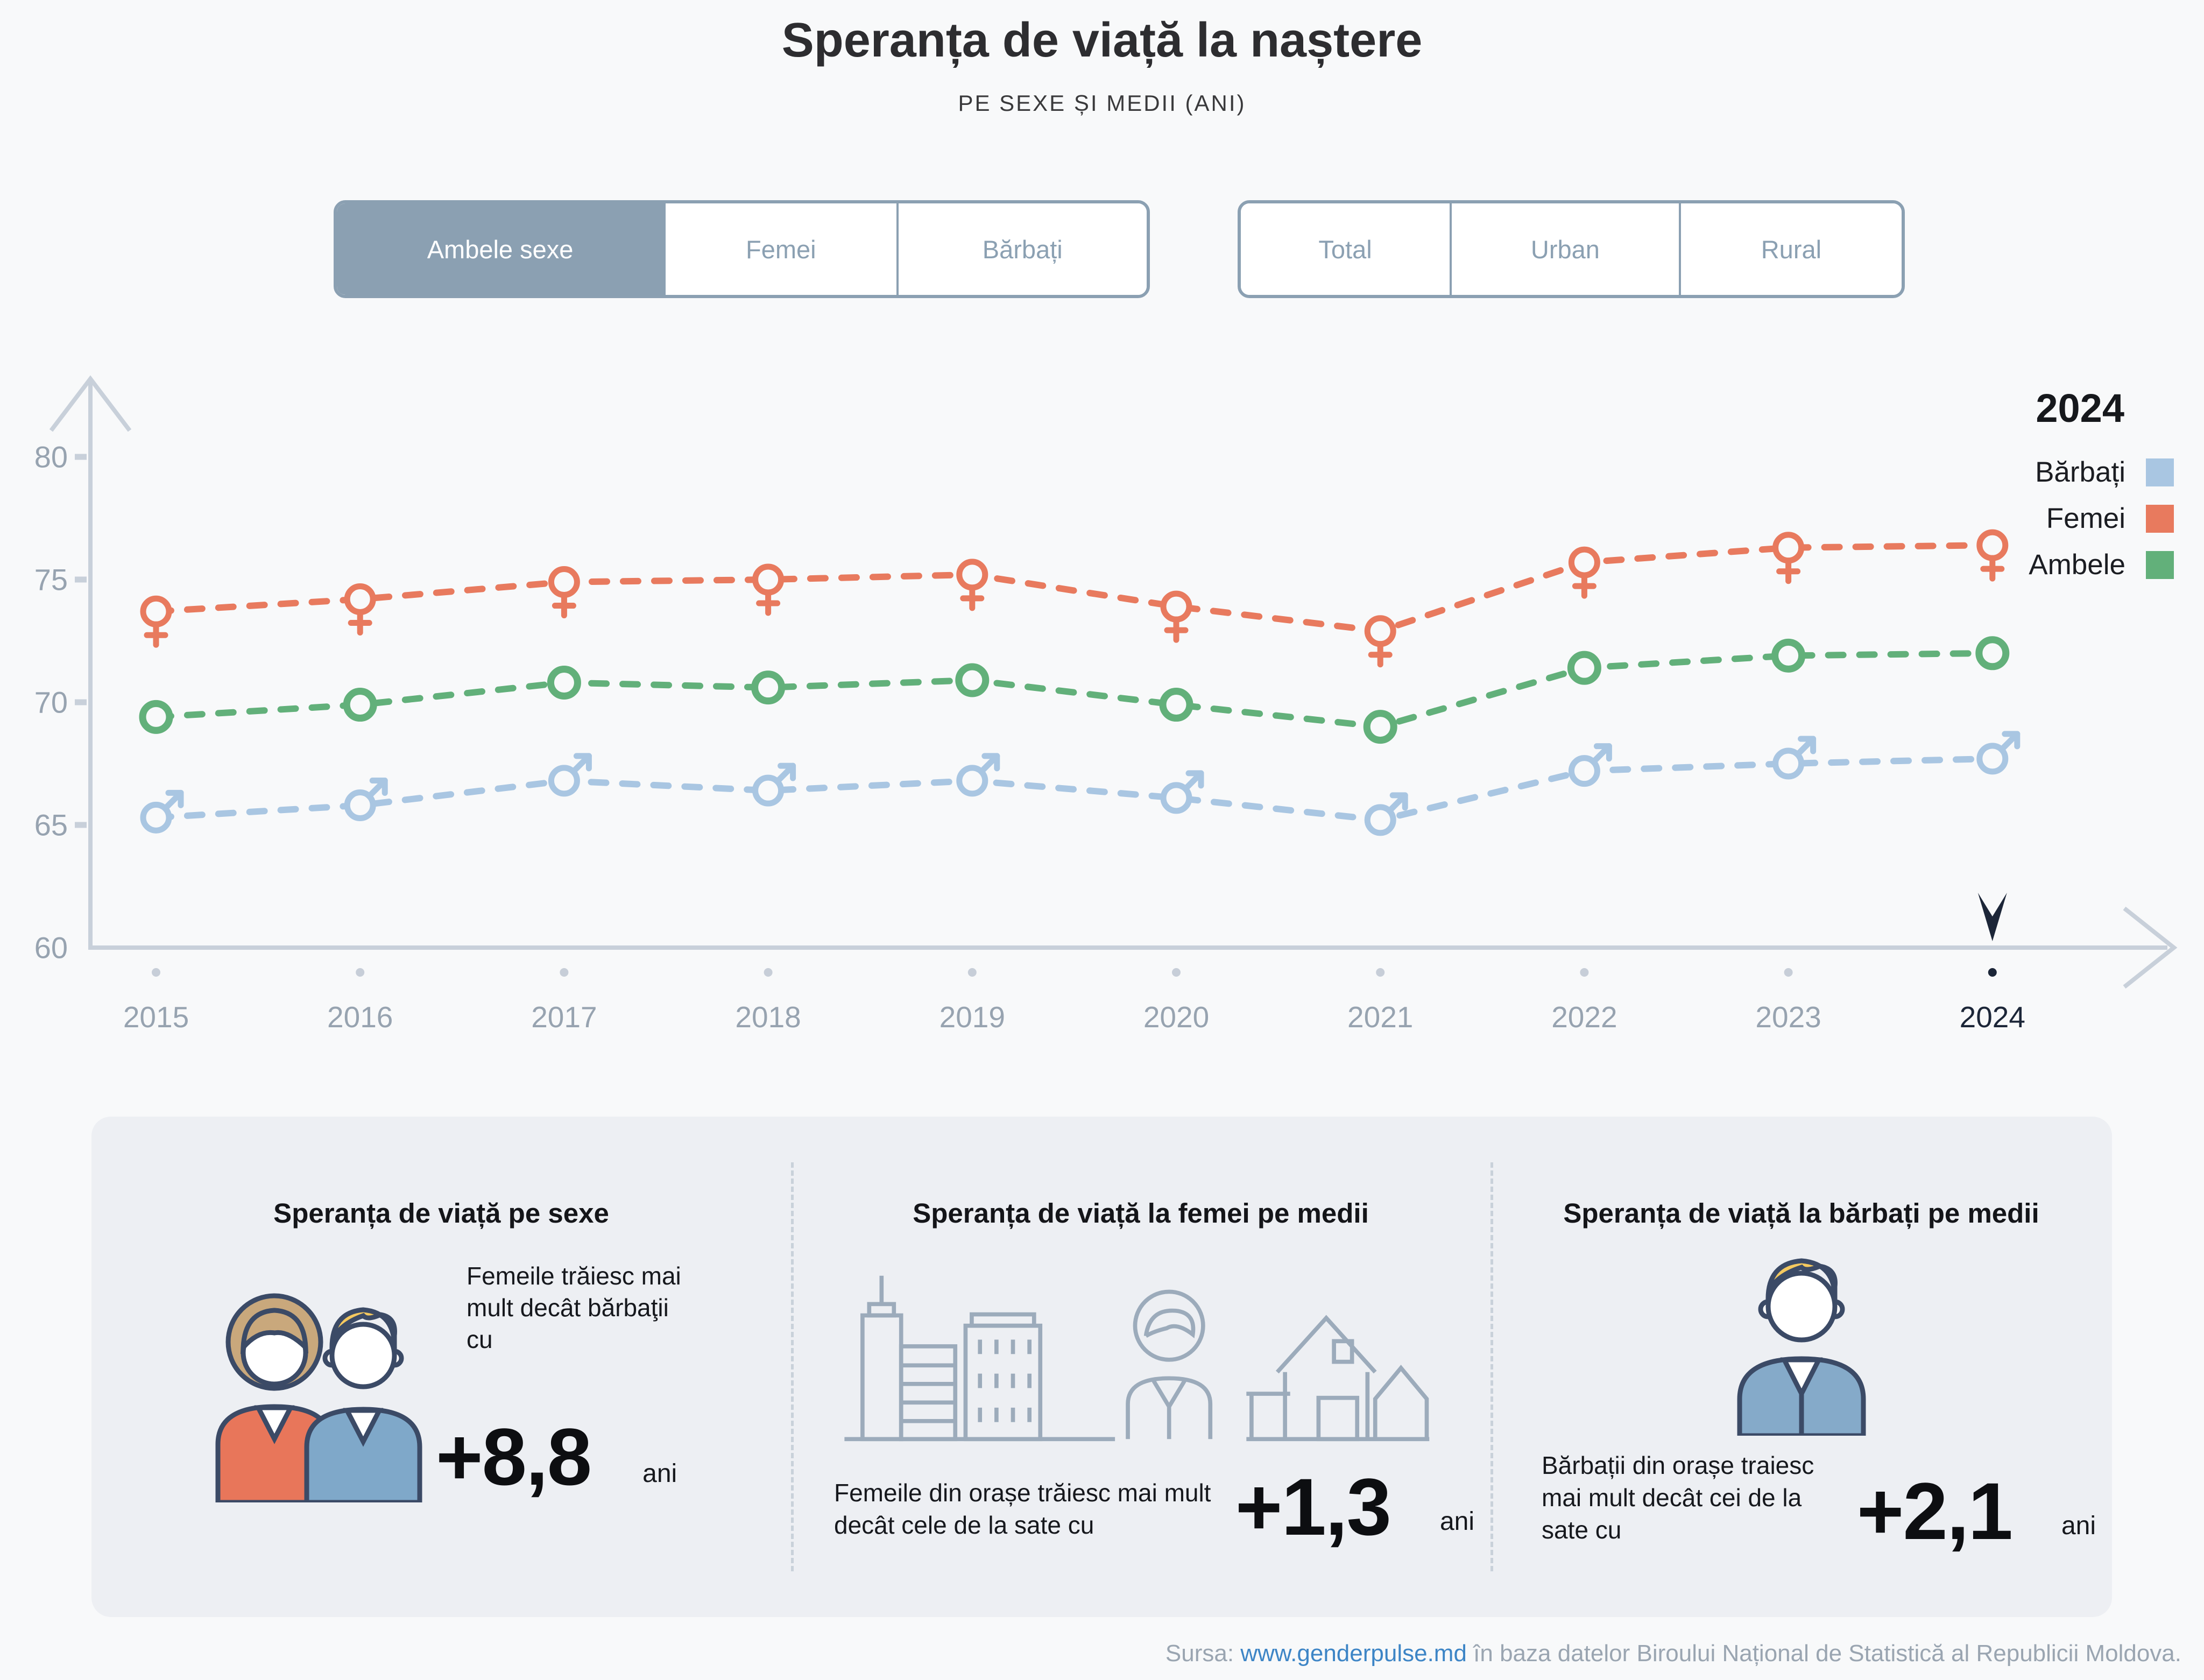  I want to click on year-label-2021: 2021, so click(1380, 1017).